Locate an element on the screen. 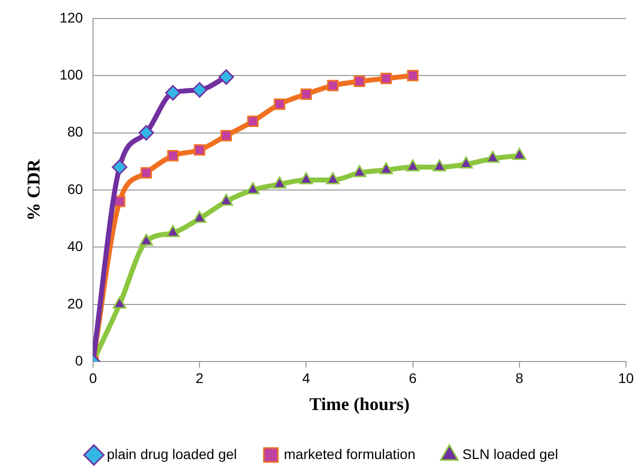 The width and height of the screenshot is (641, 476). y-tick-label: 20 is located at coordinates (75, 303).